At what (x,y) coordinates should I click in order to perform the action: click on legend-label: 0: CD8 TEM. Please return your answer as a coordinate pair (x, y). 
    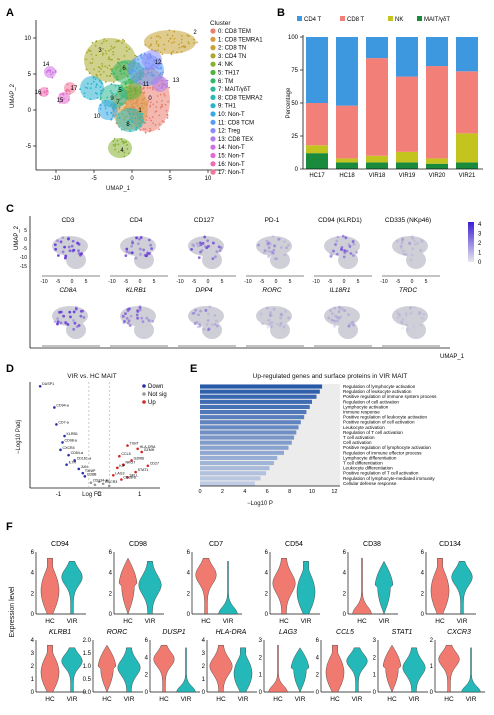
    Looking at the image, I should click on (234, 32).